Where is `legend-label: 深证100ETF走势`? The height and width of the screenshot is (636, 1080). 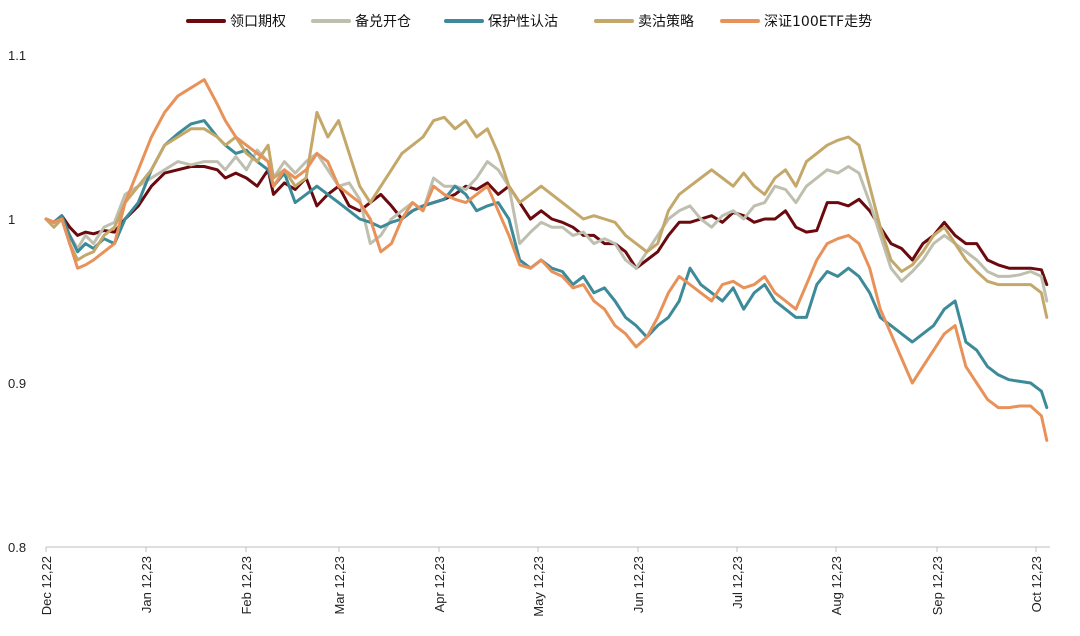 legend-label: 深证100ETF走势 is located at coordinates (818, 22).